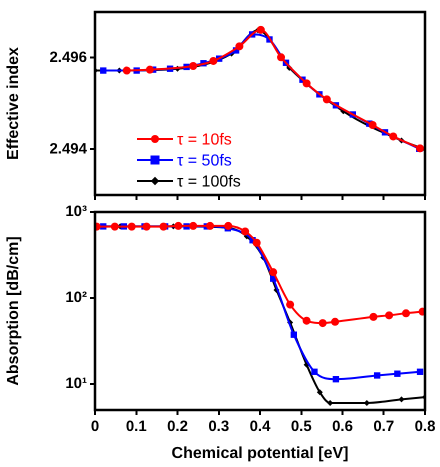  What do you see at coordinates (204, 139) in the screenshot?
I see `legend-label: τ = 10fs` at bounding box center [204, 139].